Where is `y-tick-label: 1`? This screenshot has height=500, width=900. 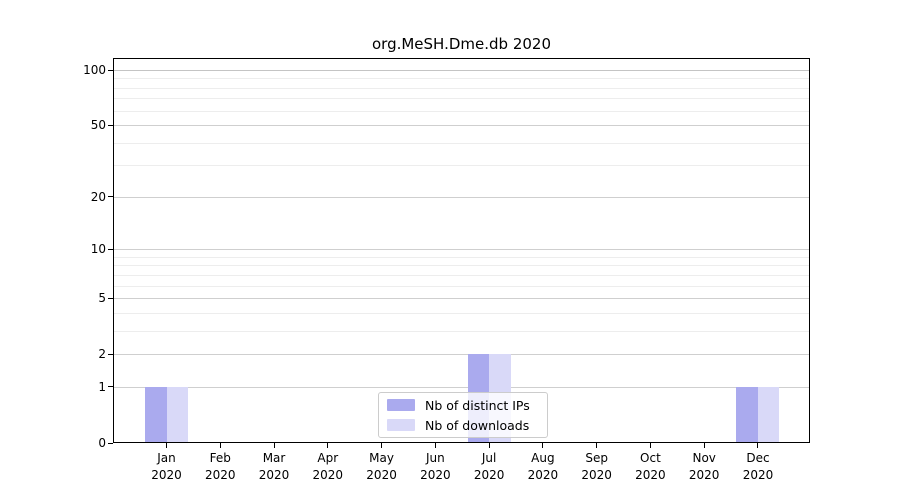
y-tick-label: 1 is located at coordinates (102, 386).